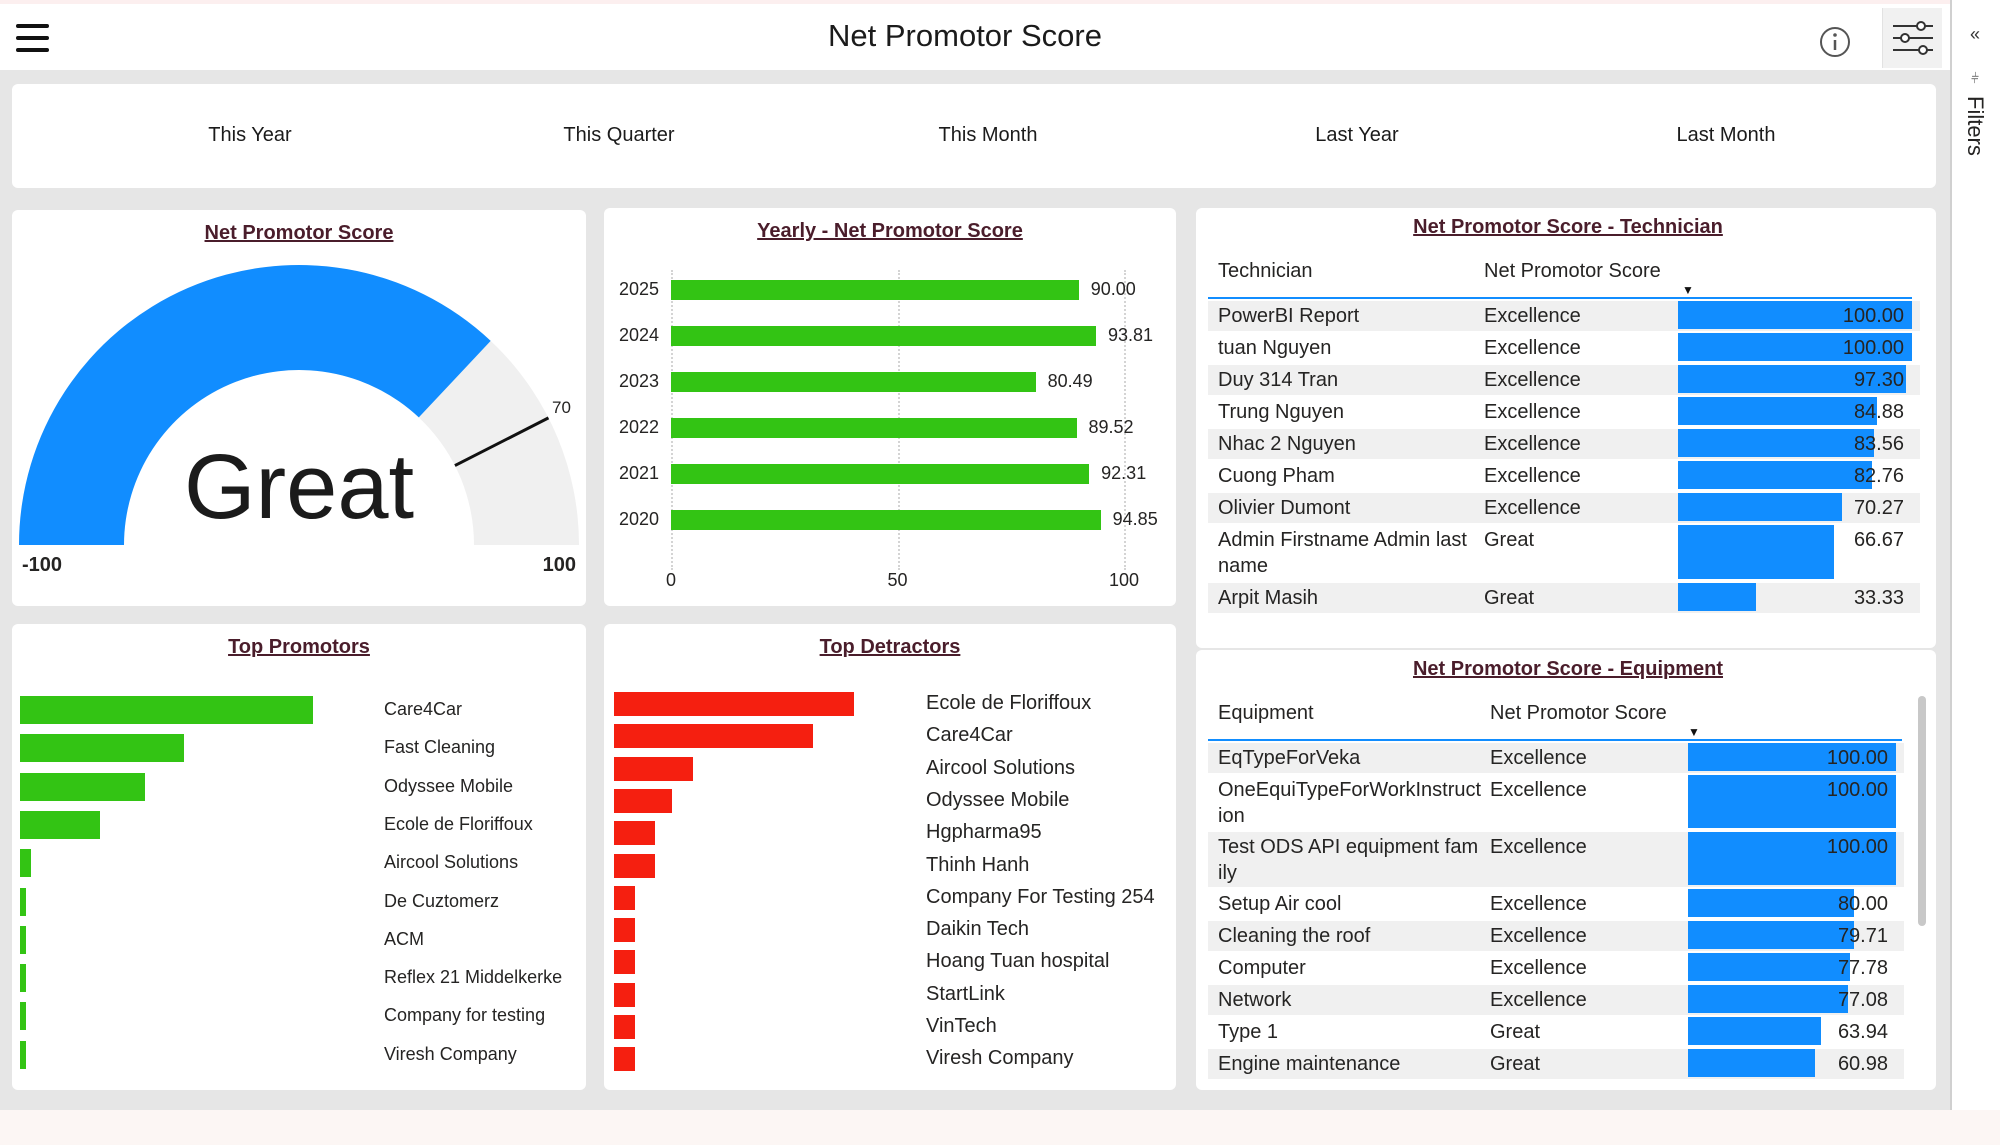  Describe the element at coordinates (978, 864) in the screenshot. I see `detractor-label: Thinh Hanh` at that location.